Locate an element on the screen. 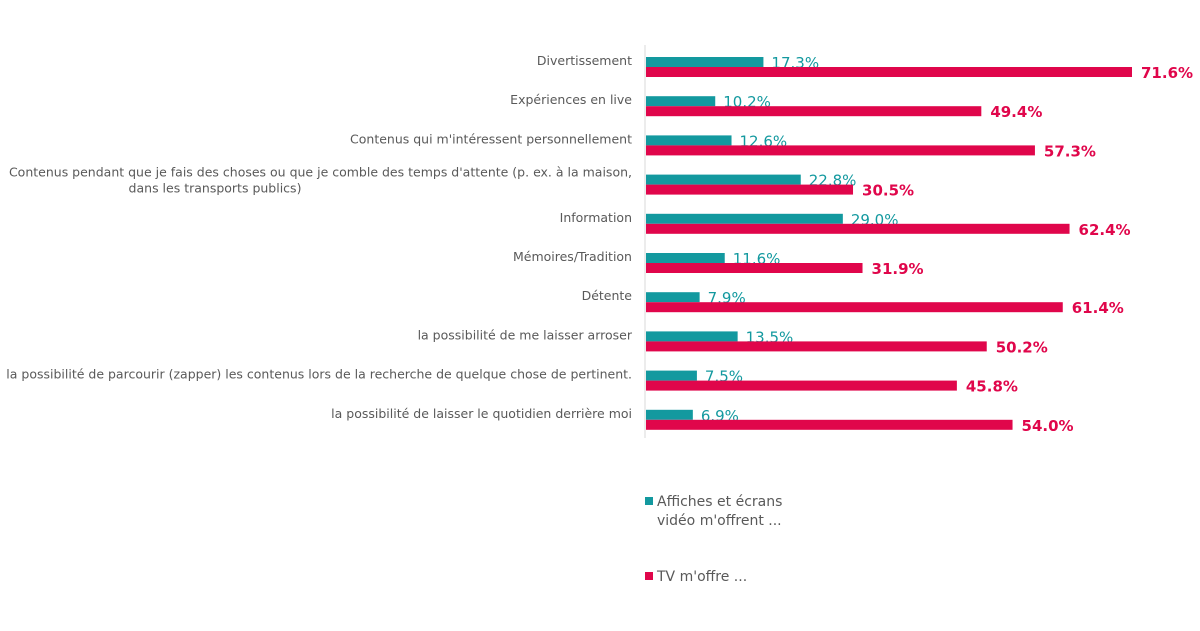 The height and width of the screenshot is (631, 1200). legend-swatch-teal is located at coordinates (649, 501).